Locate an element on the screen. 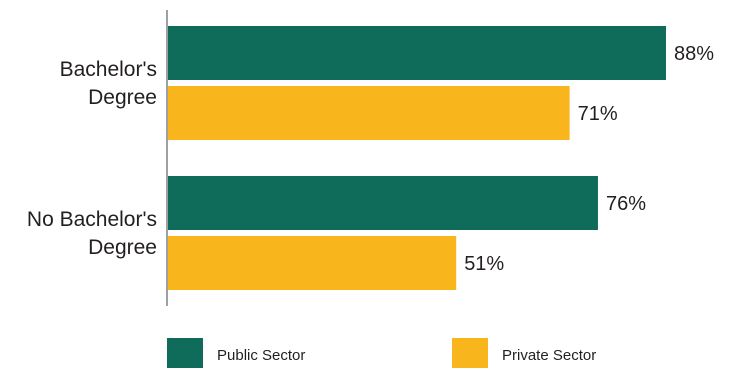  legend-label-private-sector: Private Sector is located at coordinates (549, 355).